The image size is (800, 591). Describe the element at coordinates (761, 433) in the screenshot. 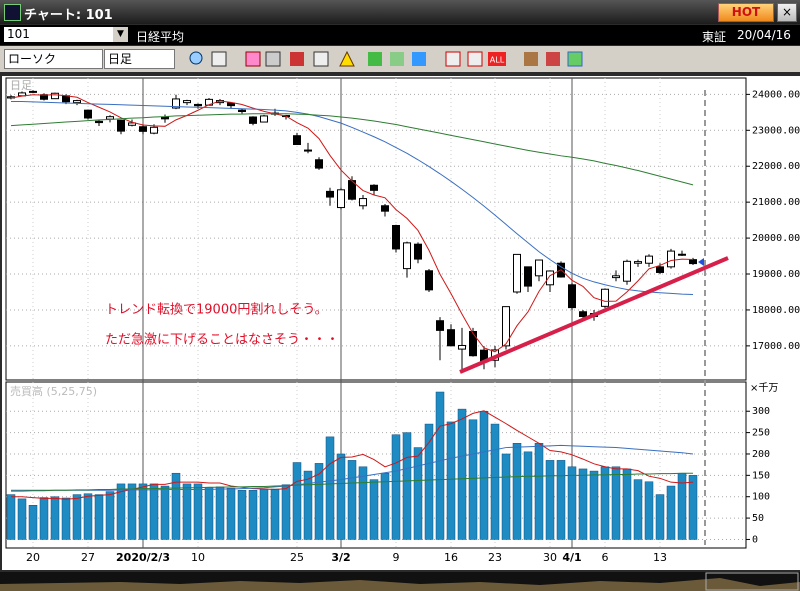

I see `y-tick-label: 250` at that location.